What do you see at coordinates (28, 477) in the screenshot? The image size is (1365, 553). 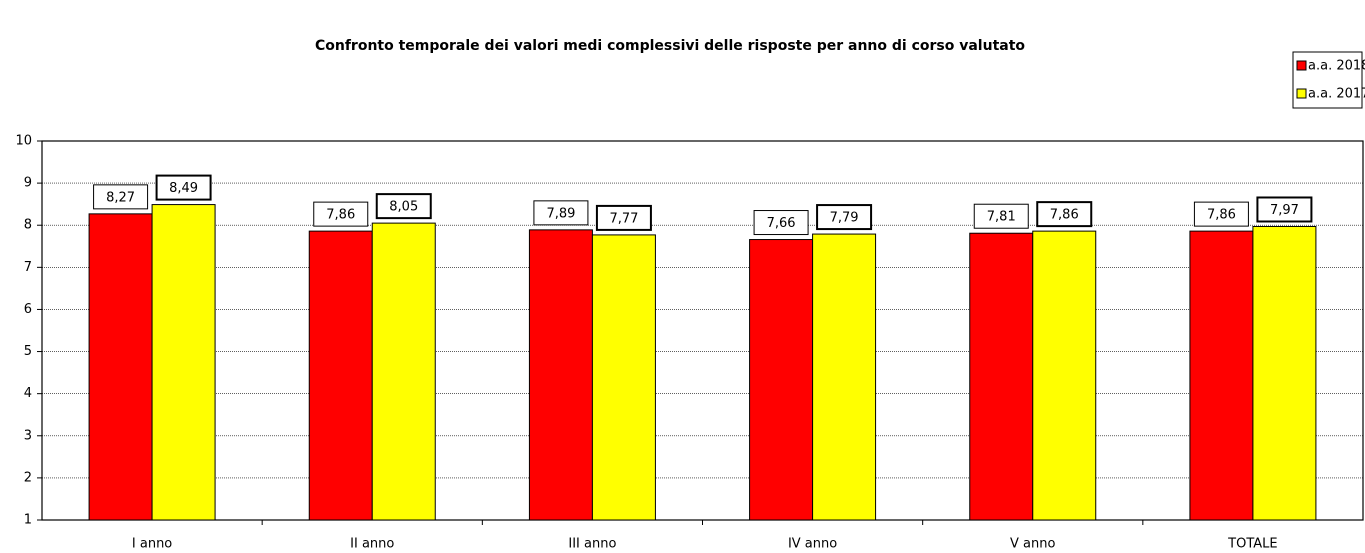 I see `y-tick-label: 2` at bounding box center [28, 477].